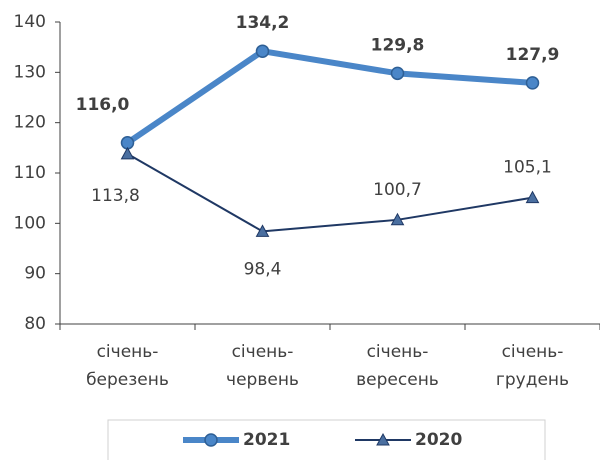  Describe the element at coordinates (263, 269) in the screenshot. I see `data-label: 98,4` at that location.